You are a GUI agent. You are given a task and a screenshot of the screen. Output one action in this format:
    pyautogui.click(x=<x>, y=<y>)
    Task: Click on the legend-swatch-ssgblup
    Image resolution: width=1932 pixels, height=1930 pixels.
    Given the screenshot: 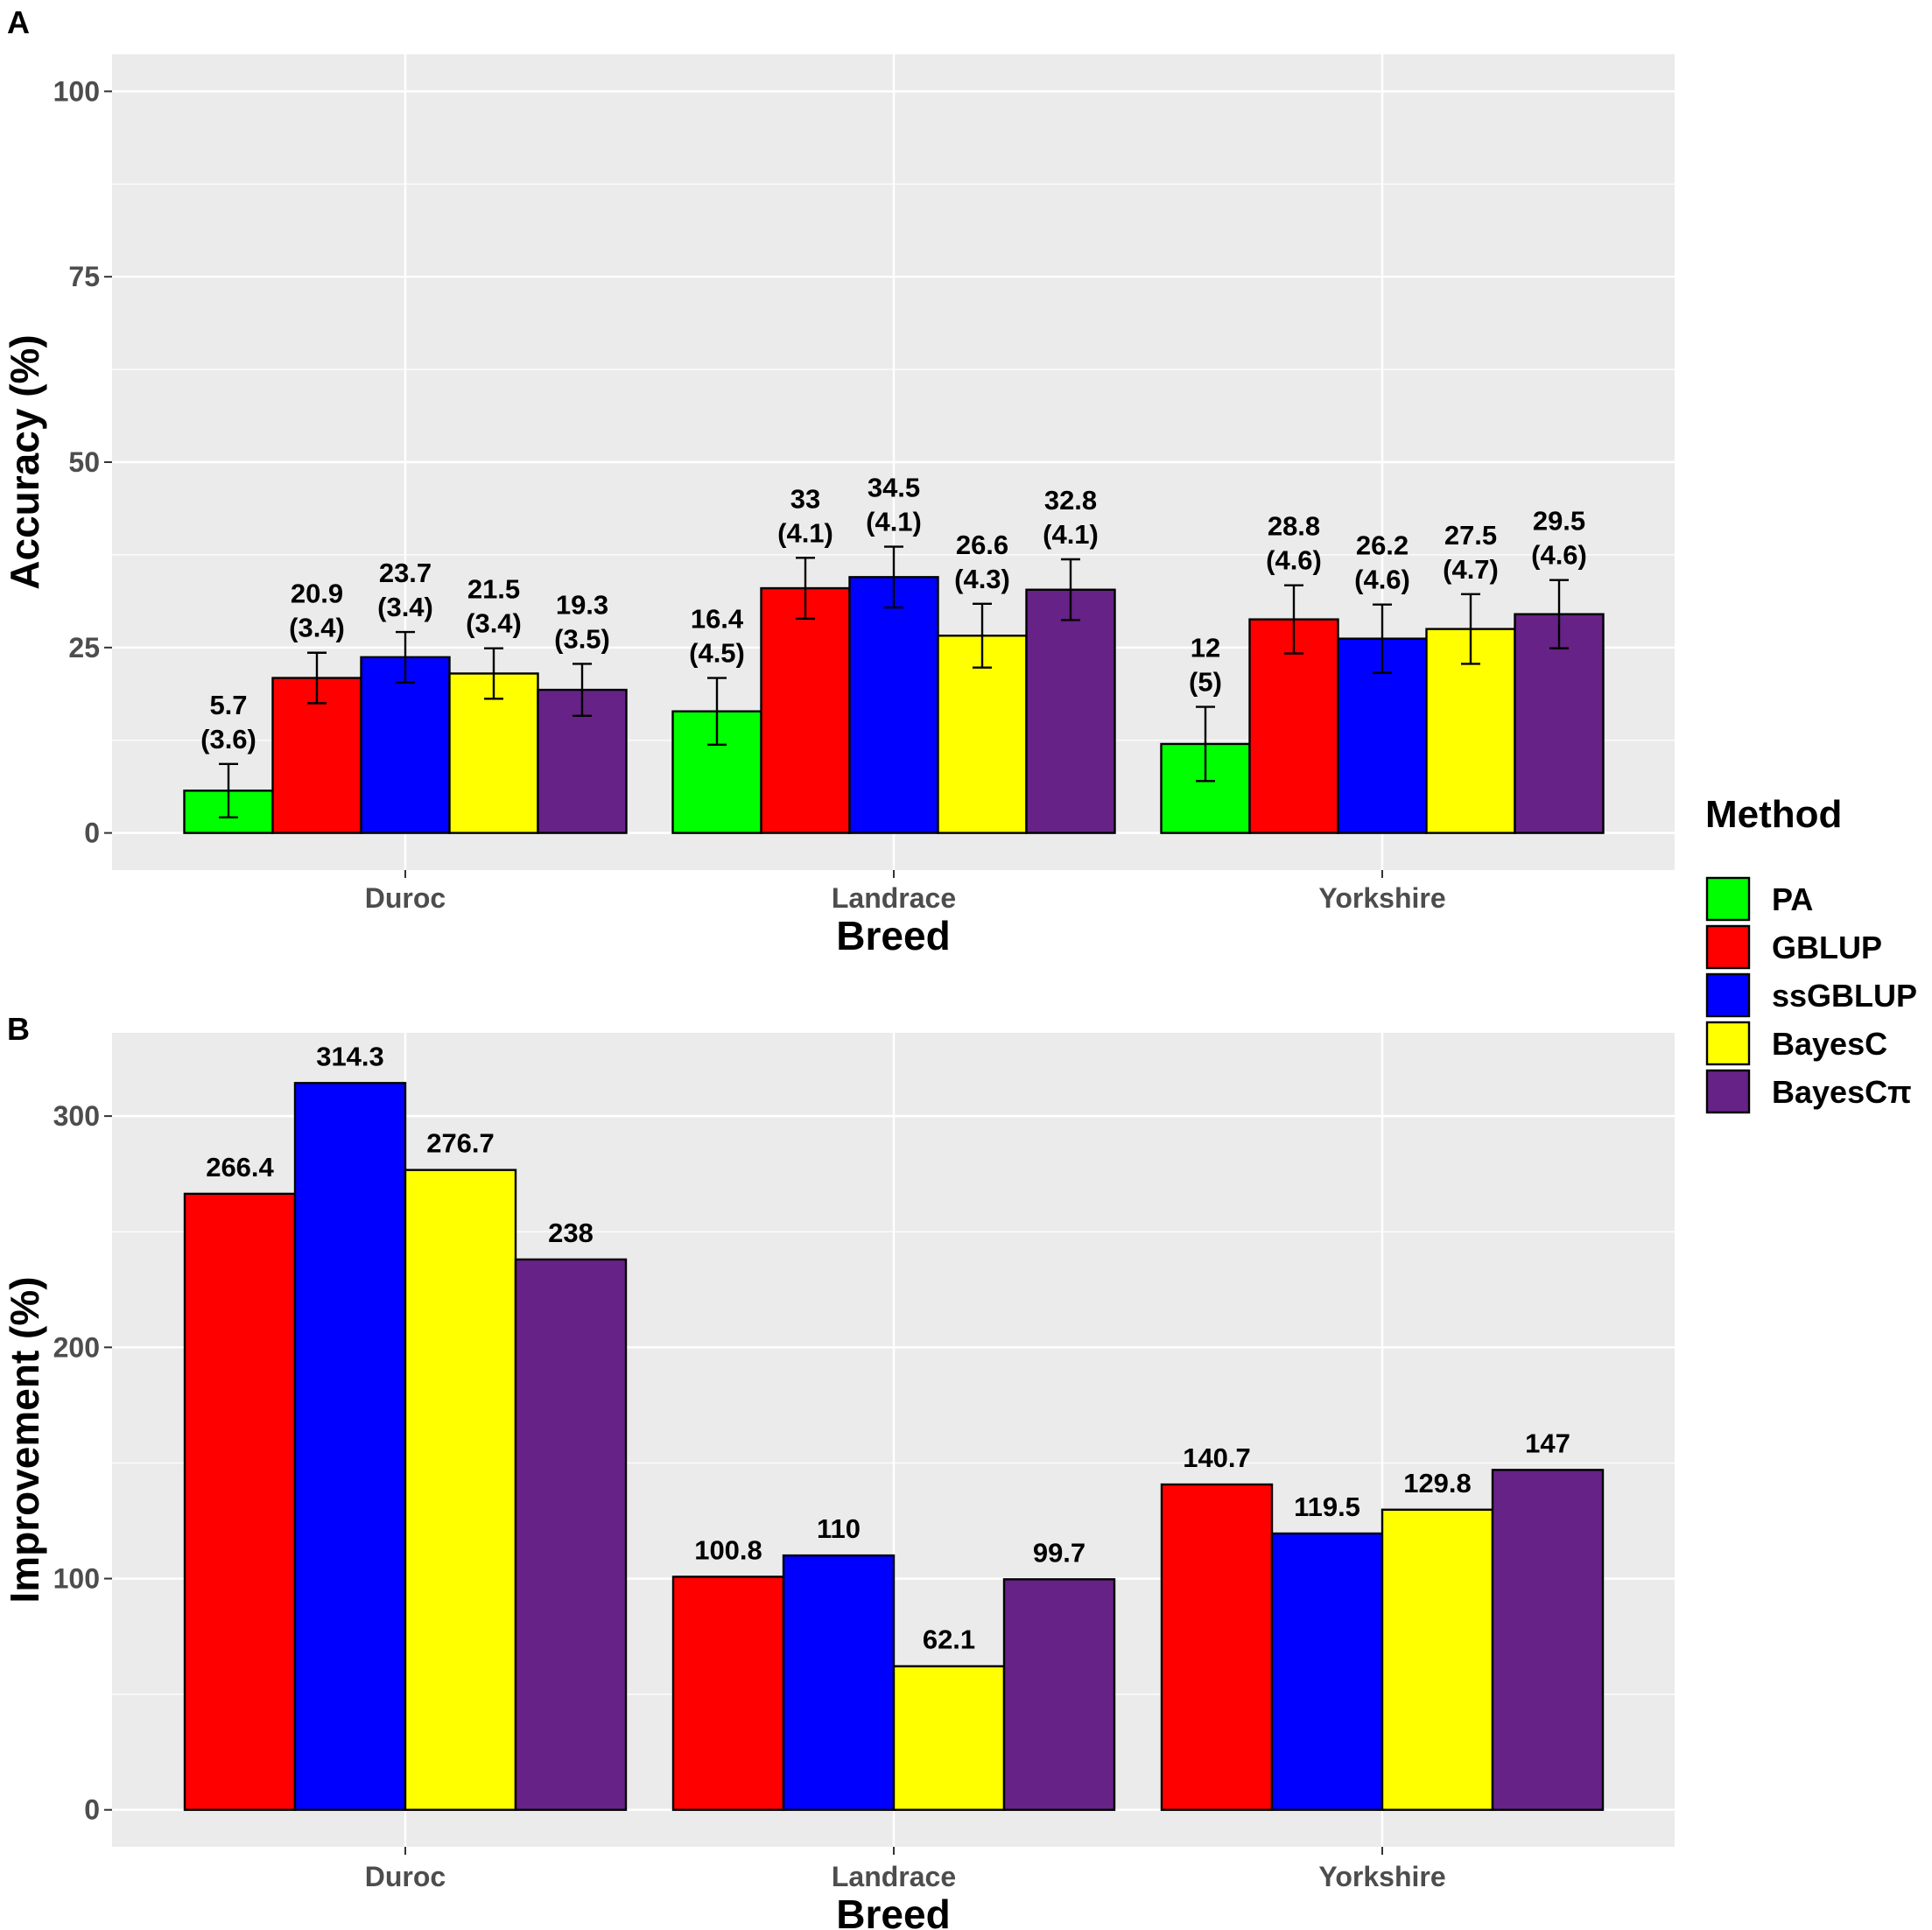 What is the action you would take?
    pyautogui.click(x=1728, y=995)
    